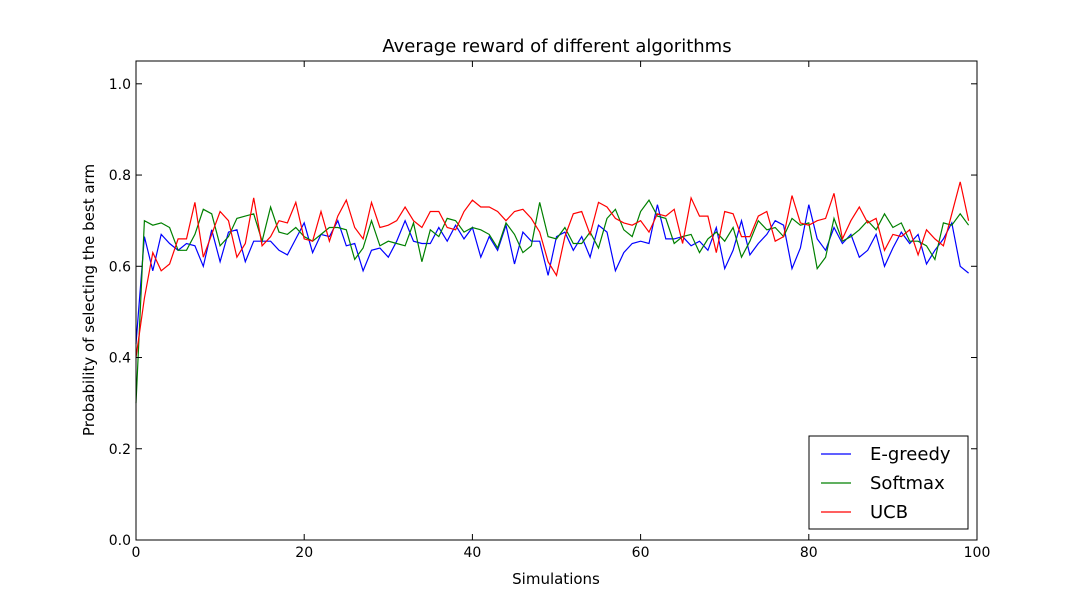  Describe the element at coordinates (304, 553) in the screenshot. I see `x-tick-label: 20` at that location.